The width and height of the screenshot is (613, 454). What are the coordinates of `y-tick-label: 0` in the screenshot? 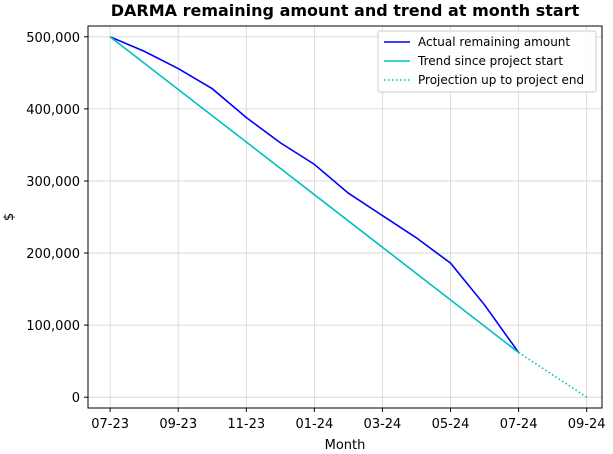 It's located at (76, 398).